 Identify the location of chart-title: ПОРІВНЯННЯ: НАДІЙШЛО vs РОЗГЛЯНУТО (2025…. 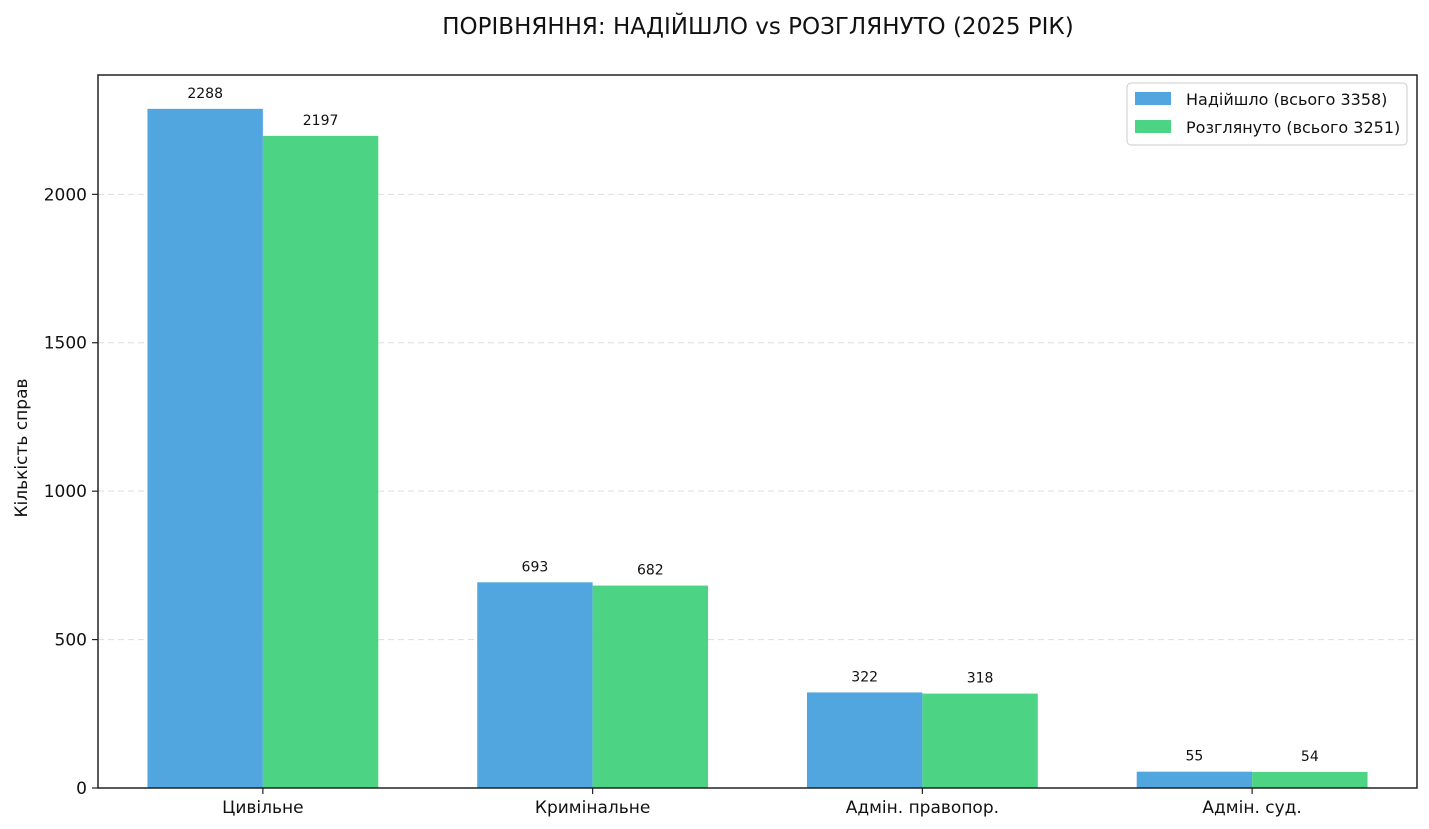
(758, 26).